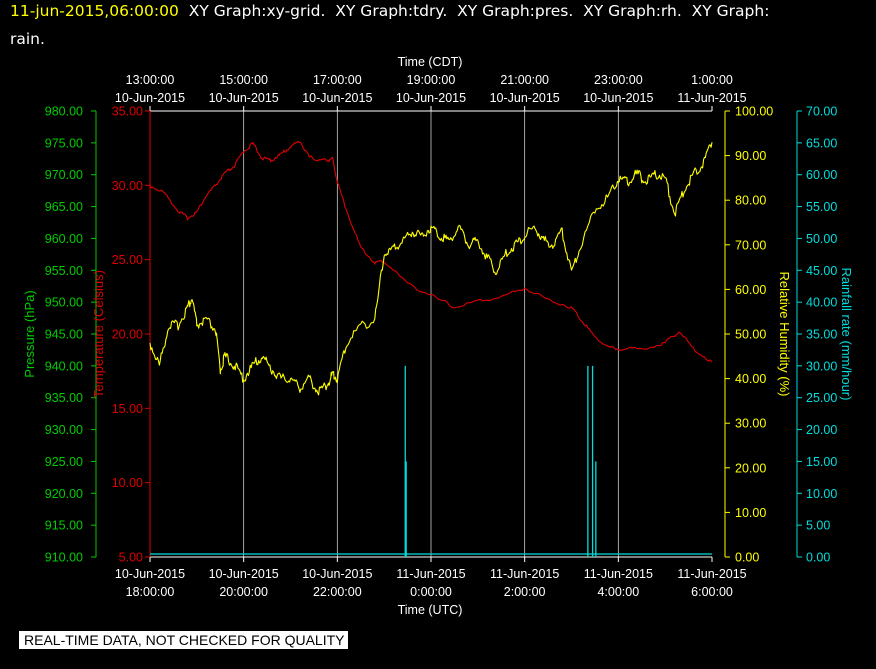 Image resolution: width=876 pixels, height=669 pixels. I want to click on x-tick-label-time: 4:00:00, so click(618, 592).